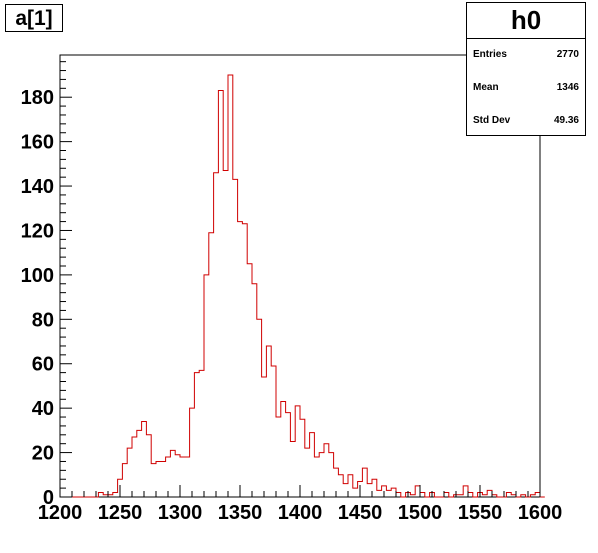  I want to click on stats-value: 2770, so click(567, 54).